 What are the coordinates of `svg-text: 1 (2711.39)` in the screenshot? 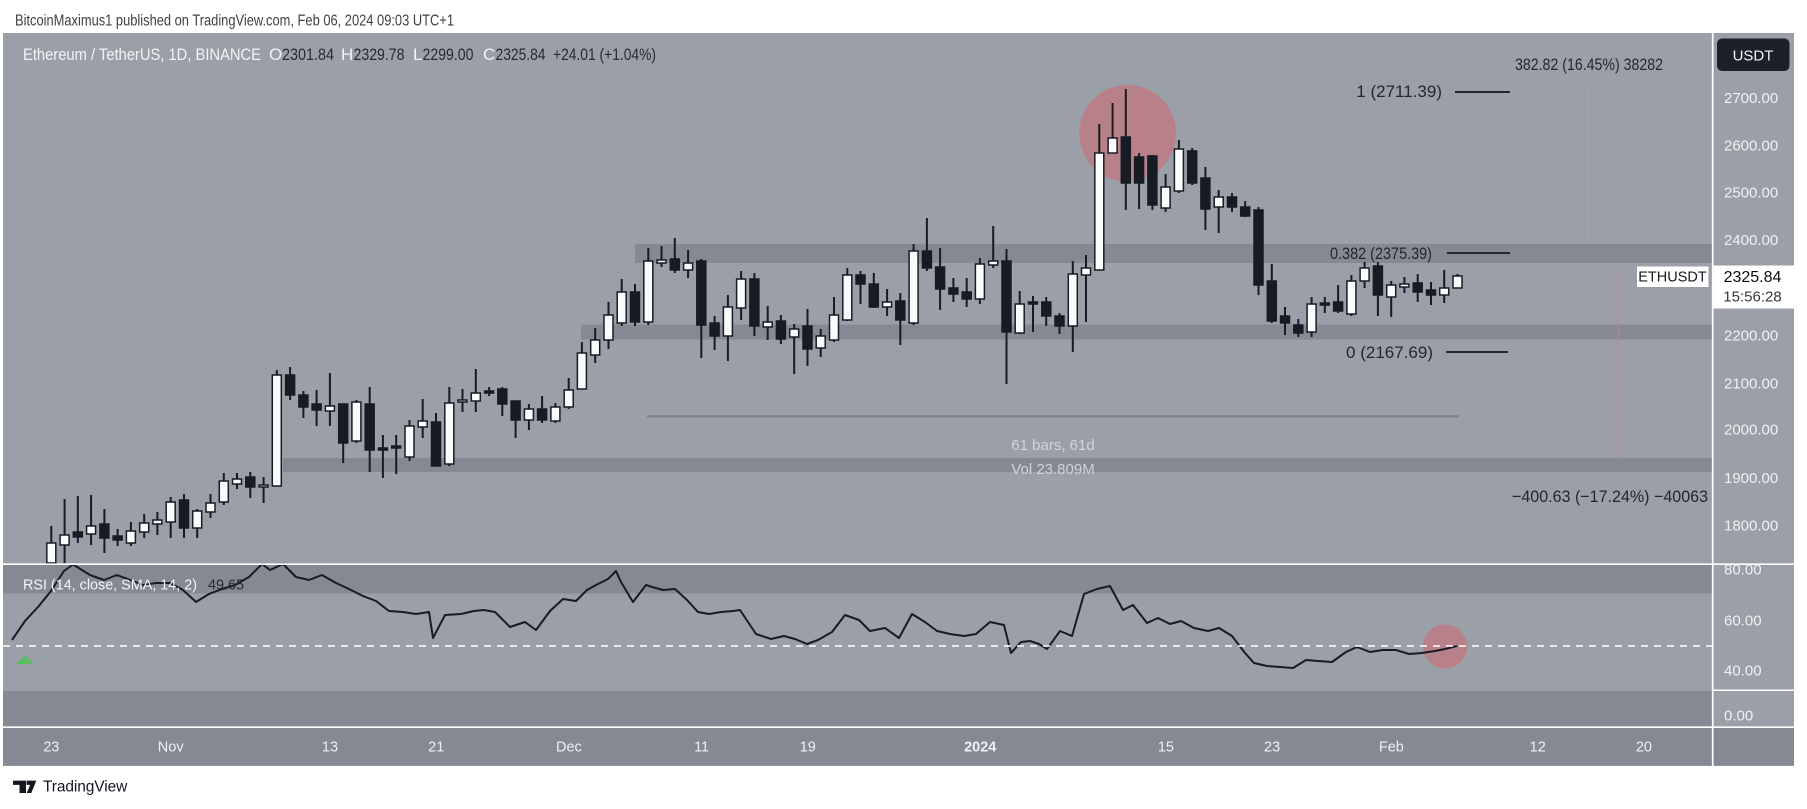 It's located at (1399, 91).